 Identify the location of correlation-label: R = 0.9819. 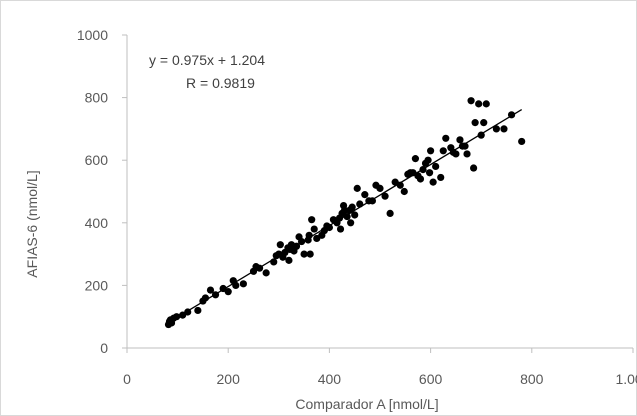
(220, 83).